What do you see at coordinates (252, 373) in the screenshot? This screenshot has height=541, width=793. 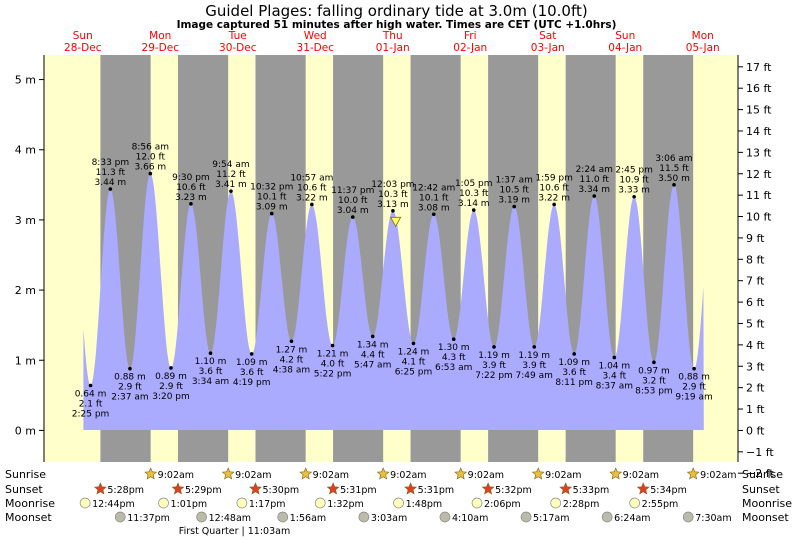 I see `tide-text: 3.6 ft` at bounding box center [252, 373].